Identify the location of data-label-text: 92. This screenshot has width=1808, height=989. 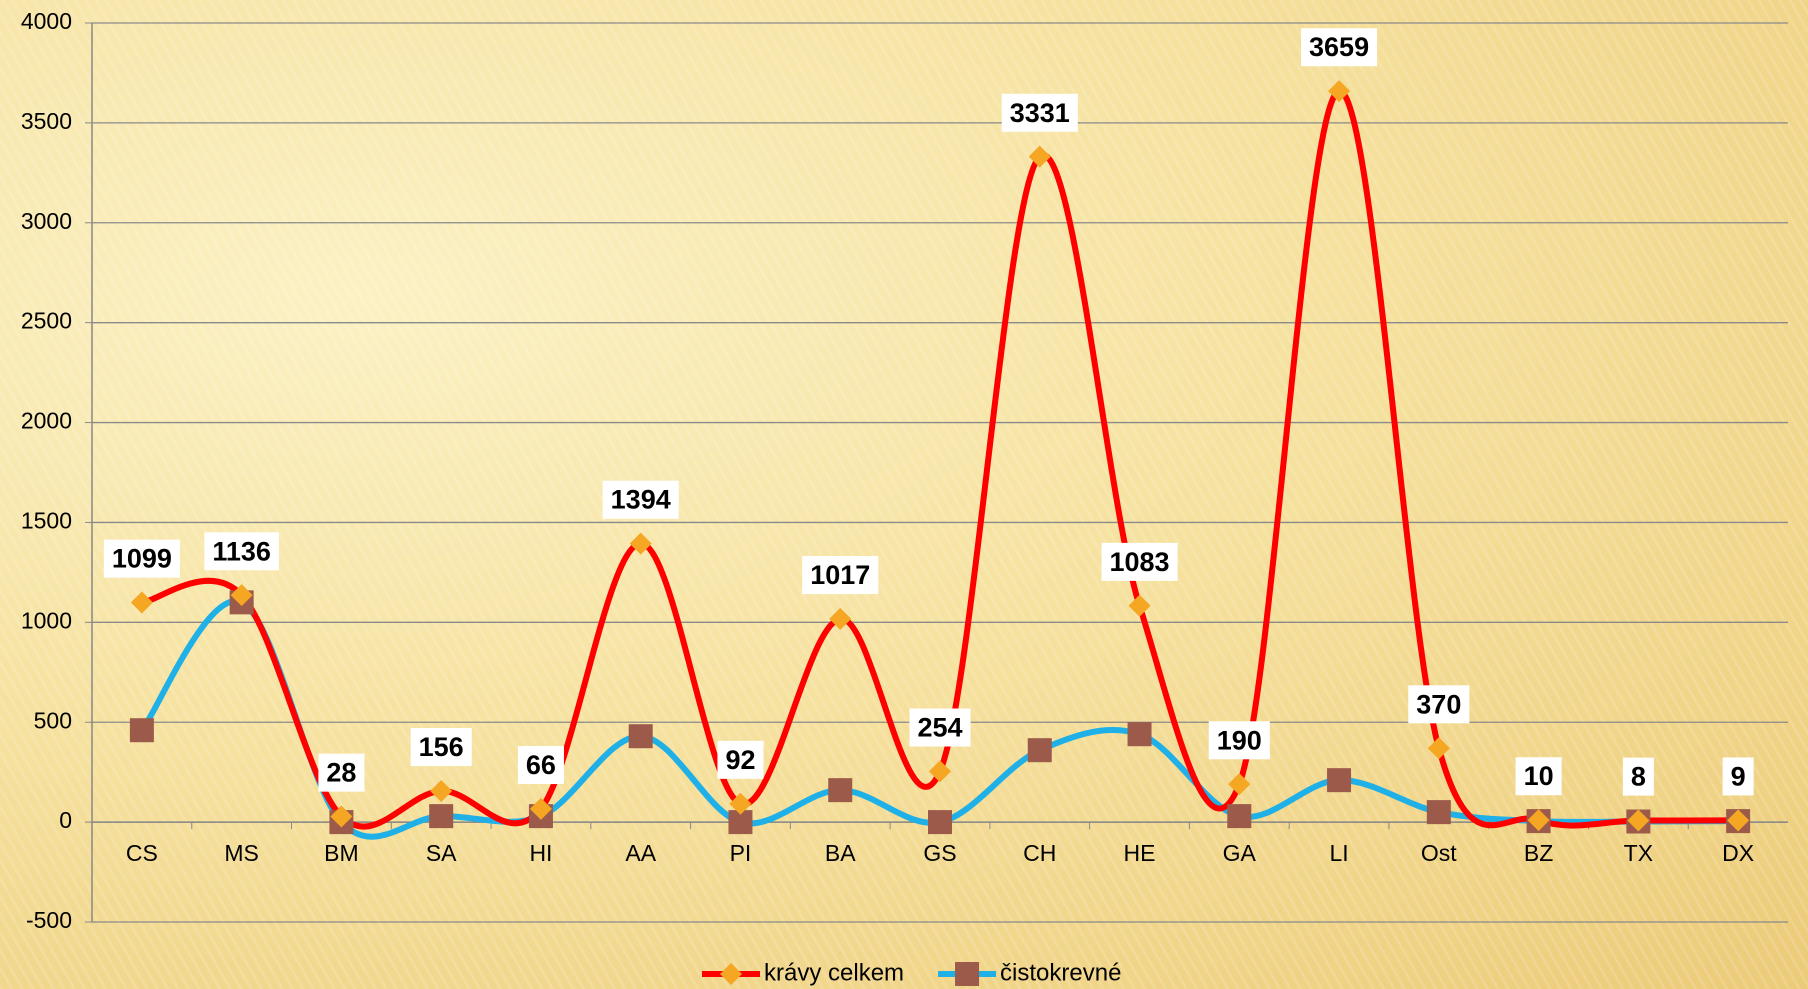
(740, 760).